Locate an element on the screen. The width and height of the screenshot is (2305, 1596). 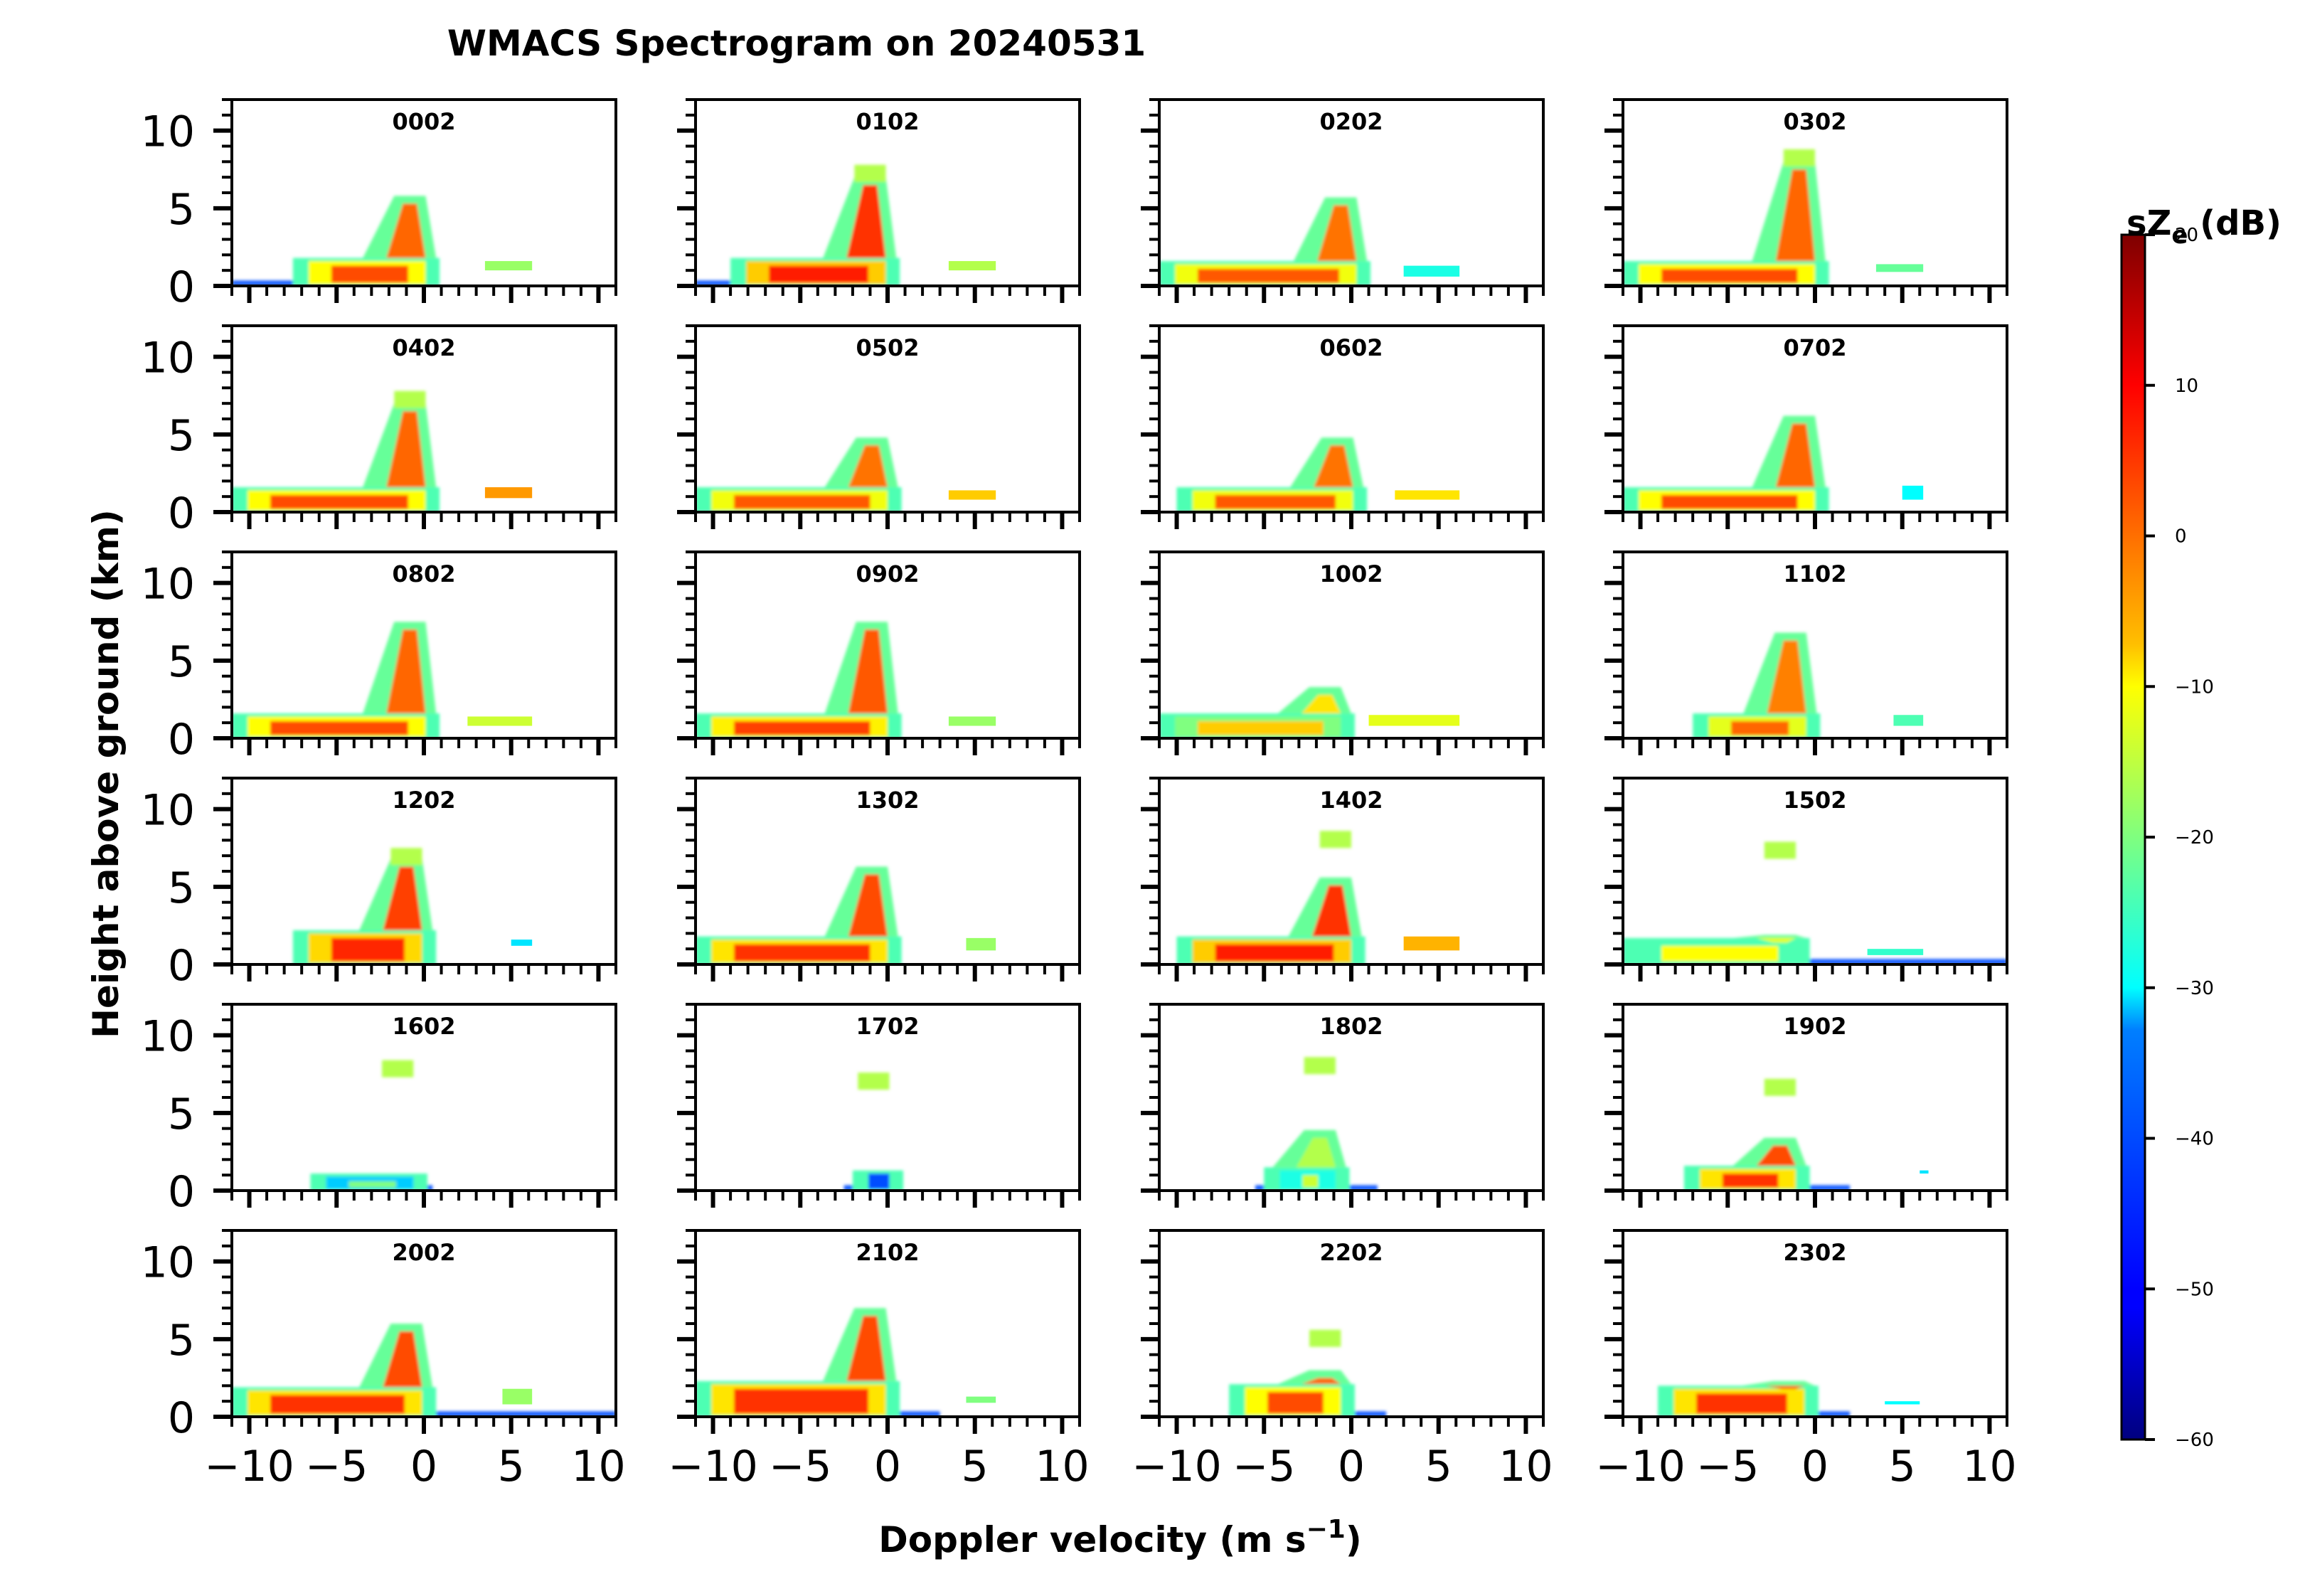
colorbar-label-subscript: e is located at coordinates (2180, 235).